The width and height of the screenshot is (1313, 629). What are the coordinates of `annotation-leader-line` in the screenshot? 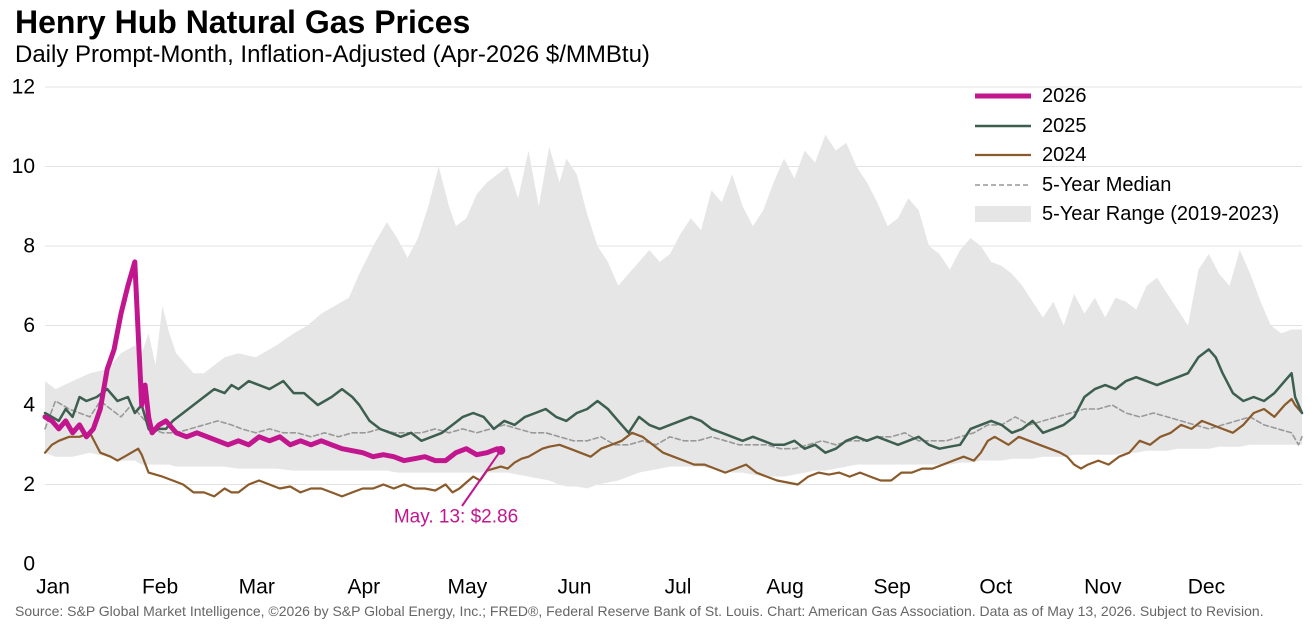 It's located at (481, 478).